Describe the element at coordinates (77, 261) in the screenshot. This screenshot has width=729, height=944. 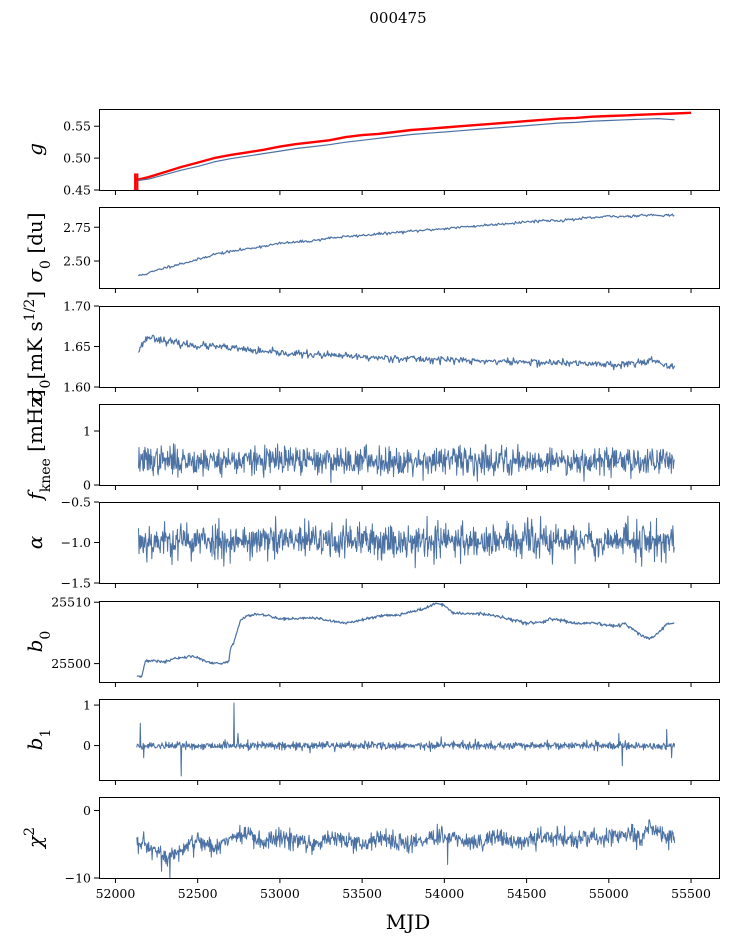
I see `y-tick-label: 2.50` at that location.